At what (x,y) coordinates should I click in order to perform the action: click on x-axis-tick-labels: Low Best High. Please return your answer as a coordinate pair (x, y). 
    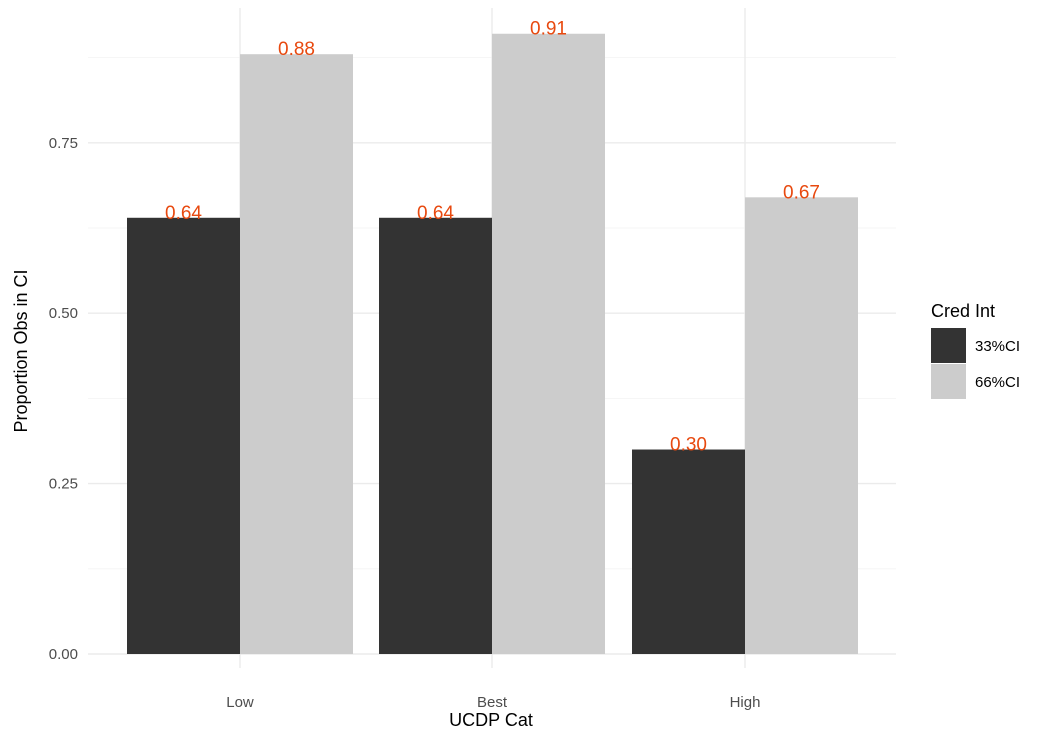
    Looking at the image, I should click on (493, 702).